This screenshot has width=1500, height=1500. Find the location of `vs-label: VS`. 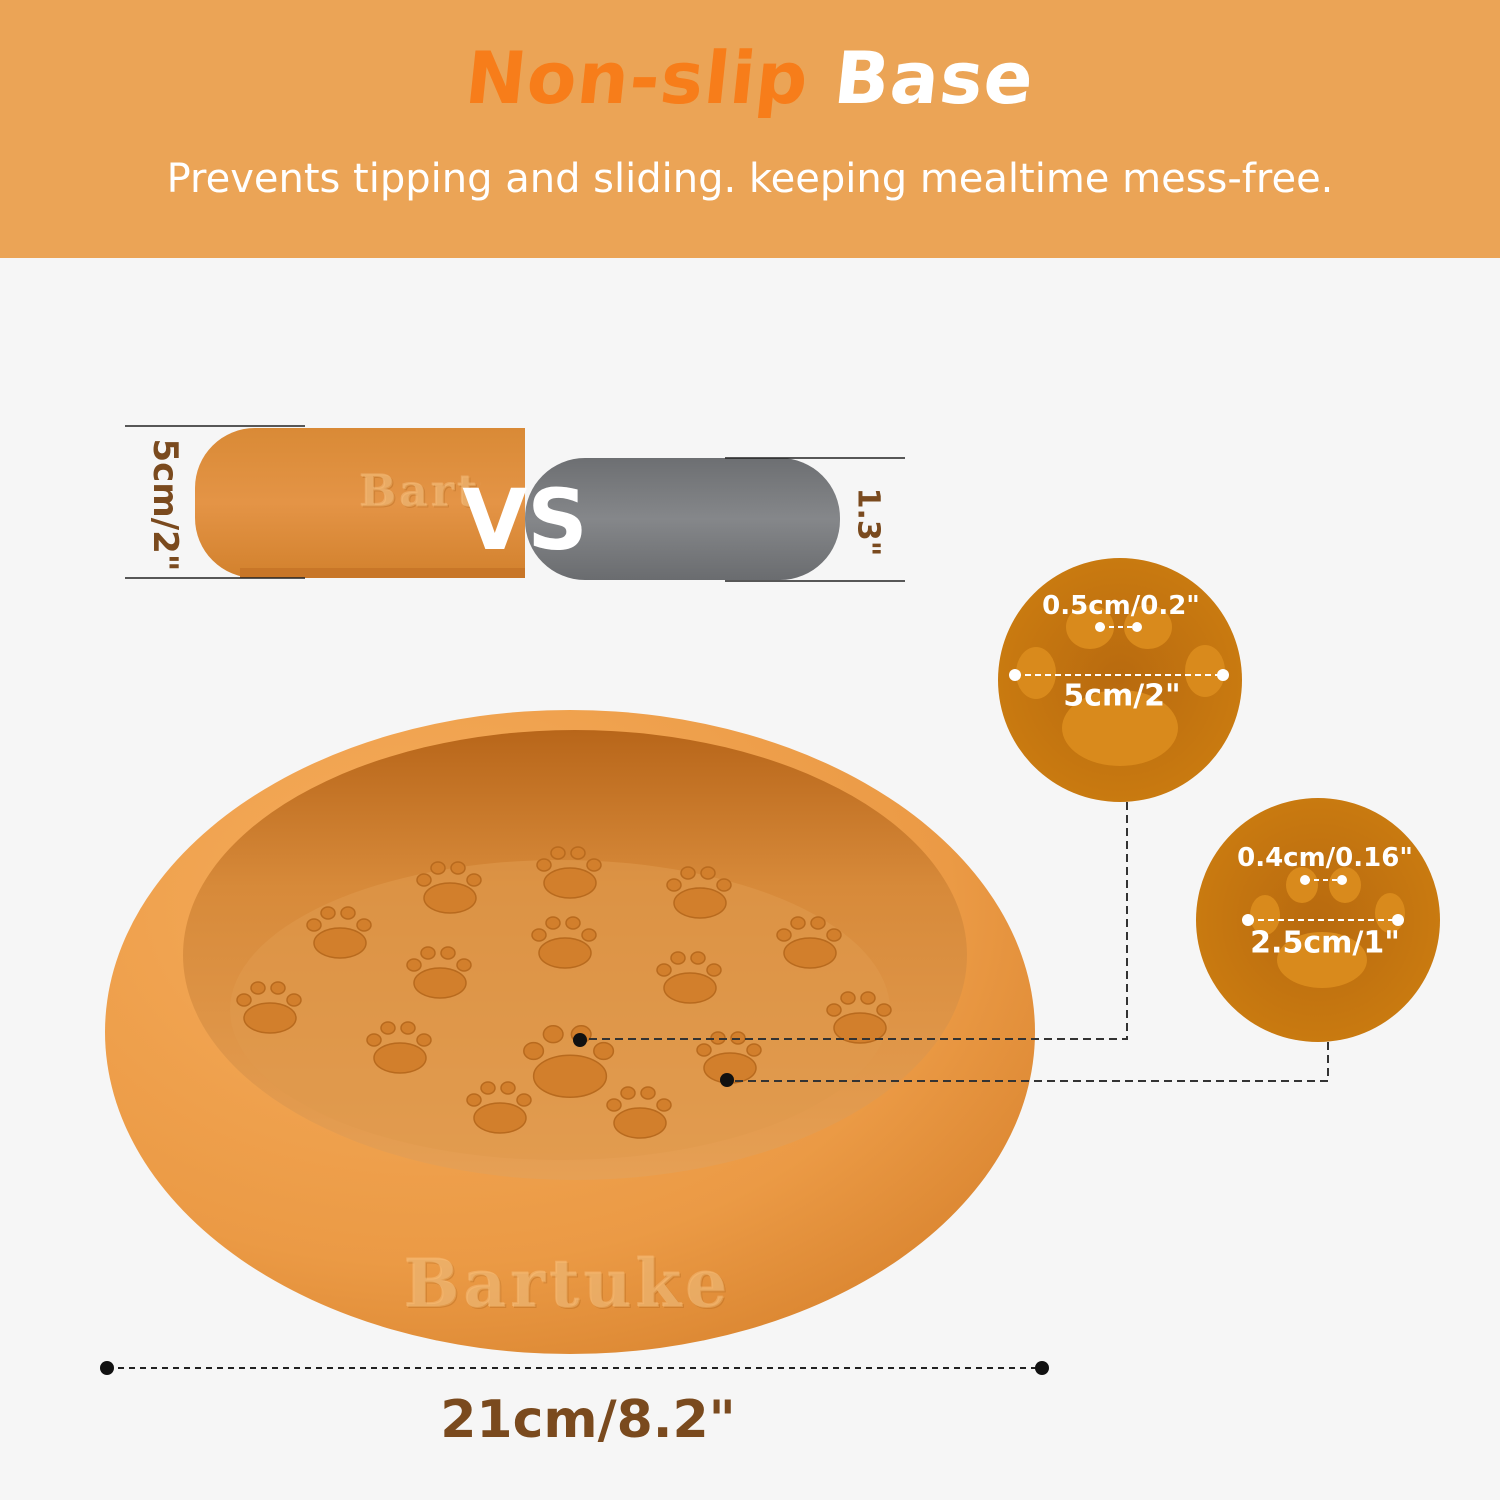

vs-label: VS is located at coordinates (525, 520).